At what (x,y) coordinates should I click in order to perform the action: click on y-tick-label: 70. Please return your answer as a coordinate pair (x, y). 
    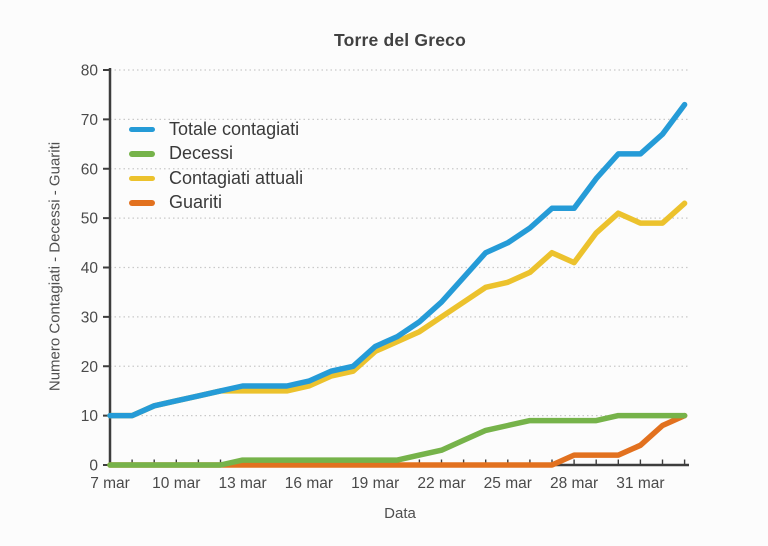
    Looking at the image, I should click on (90, 120).